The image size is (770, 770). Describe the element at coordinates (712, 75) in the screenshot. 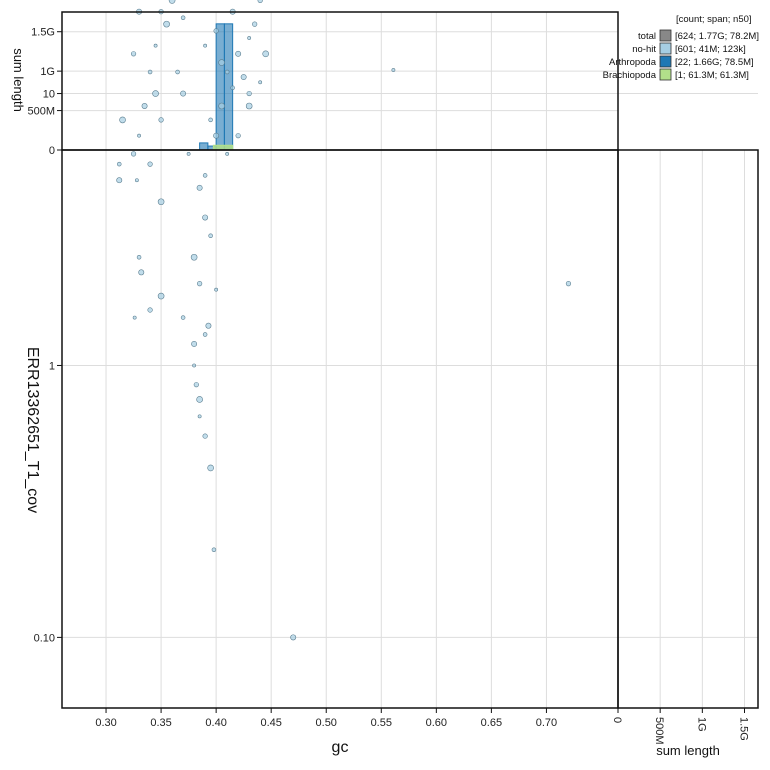

I see `legend-stats: [1; 61.3M; 61.3M]` at that location.